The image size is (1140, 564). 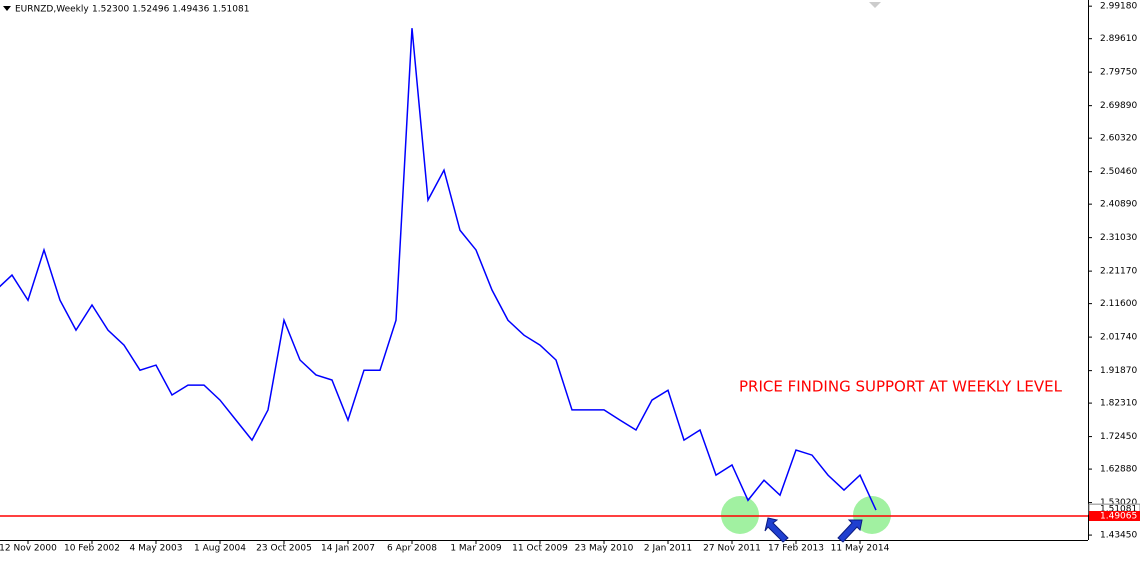 I want to click on support-price-label: 1.49065, so click(x=1118, y=517).